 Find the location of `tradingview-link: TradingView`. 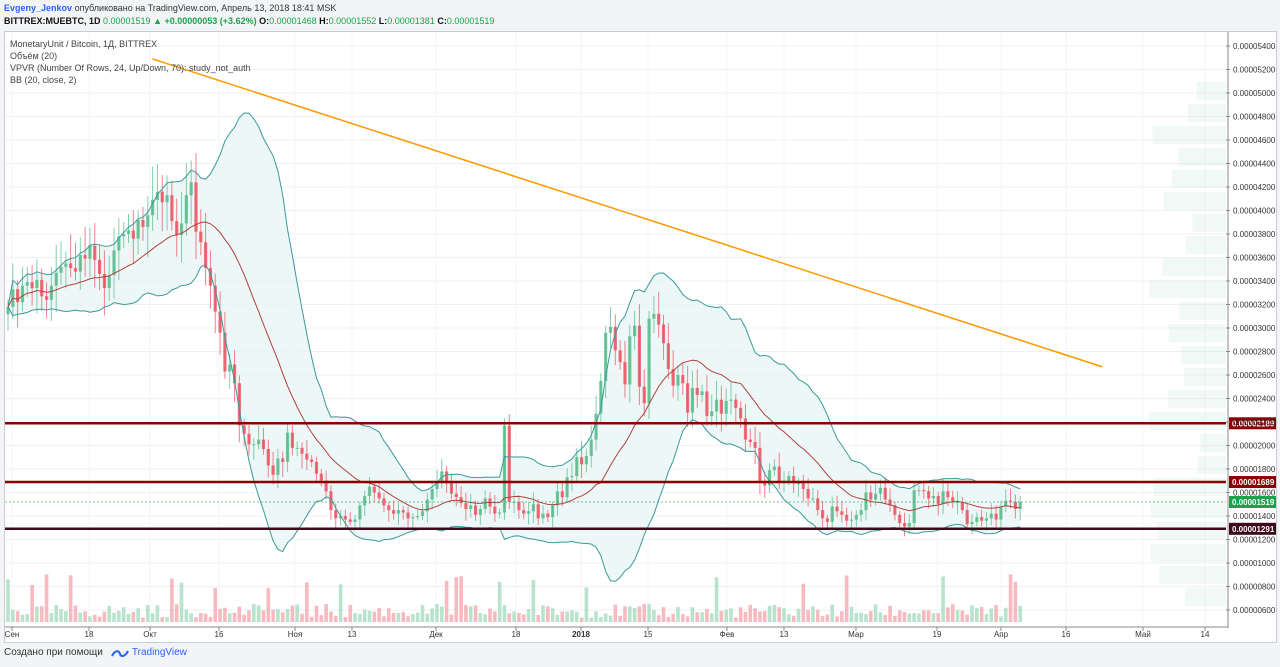

tradingview-link: TradingView is located at coordinates (148, 652).